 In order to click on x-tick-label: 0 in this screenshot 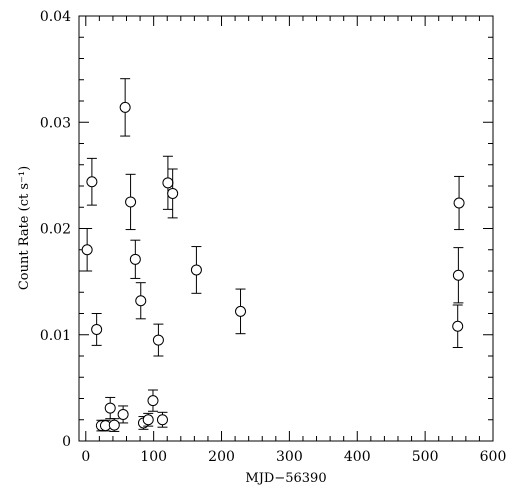, I will do `click(85, 457)`.